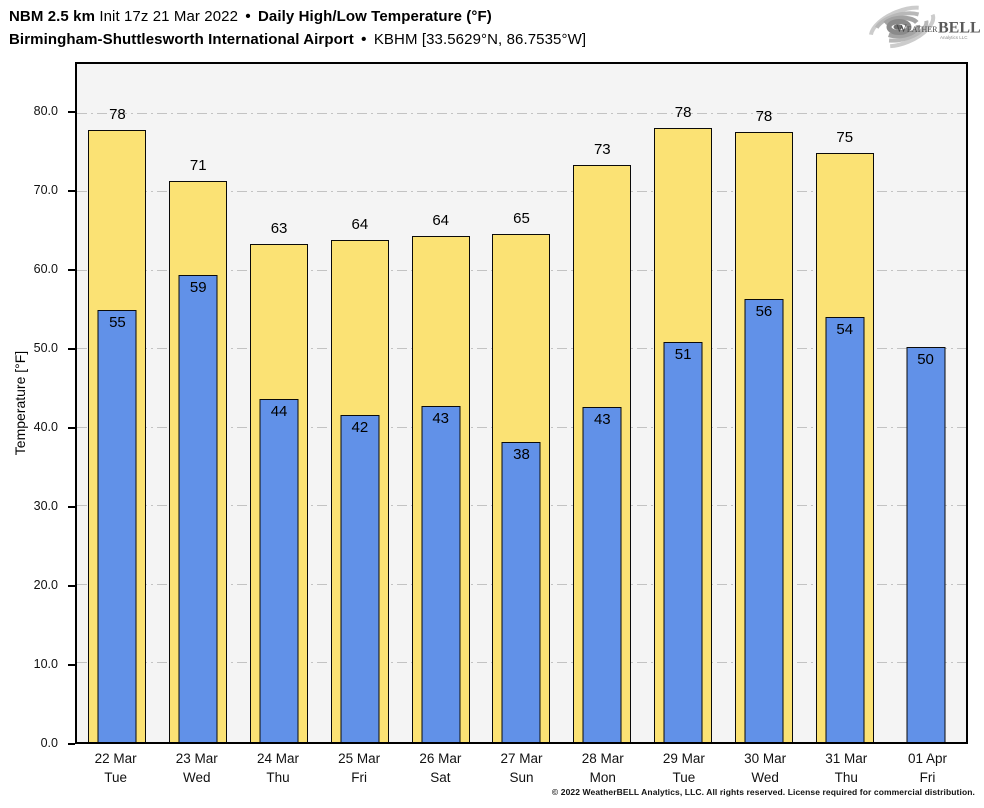  What do you see at coordinates (198, 166) in the screenshot?
I see `high-temp-value-label: 71` at bounding box center [198, 166].